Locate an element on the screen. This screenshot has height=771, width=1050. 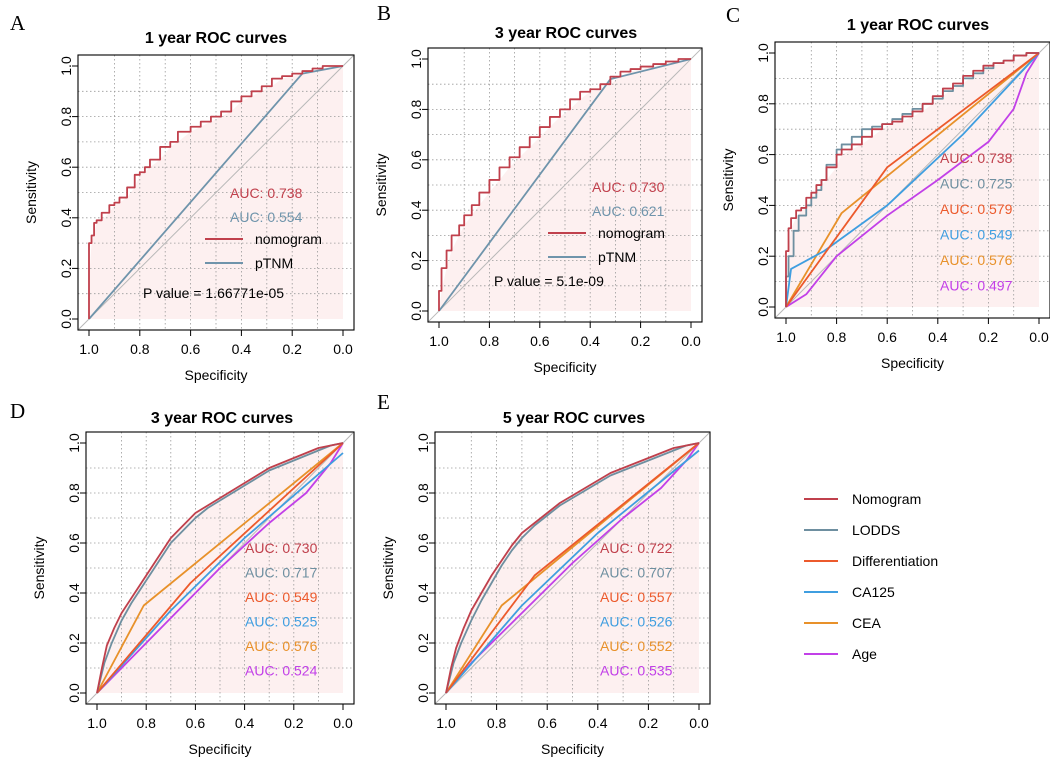
auc-label: AUC: 0.535 is located at coordinates (636, 671).